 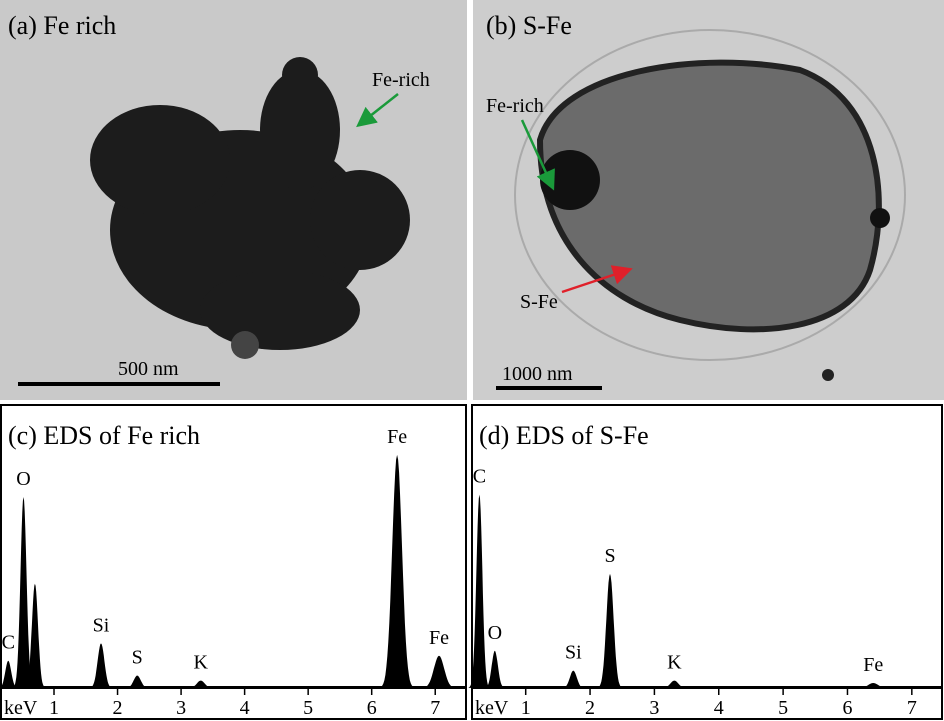 I want to click on scale-bar-label: 500 nm, so click(x=148, y=369).